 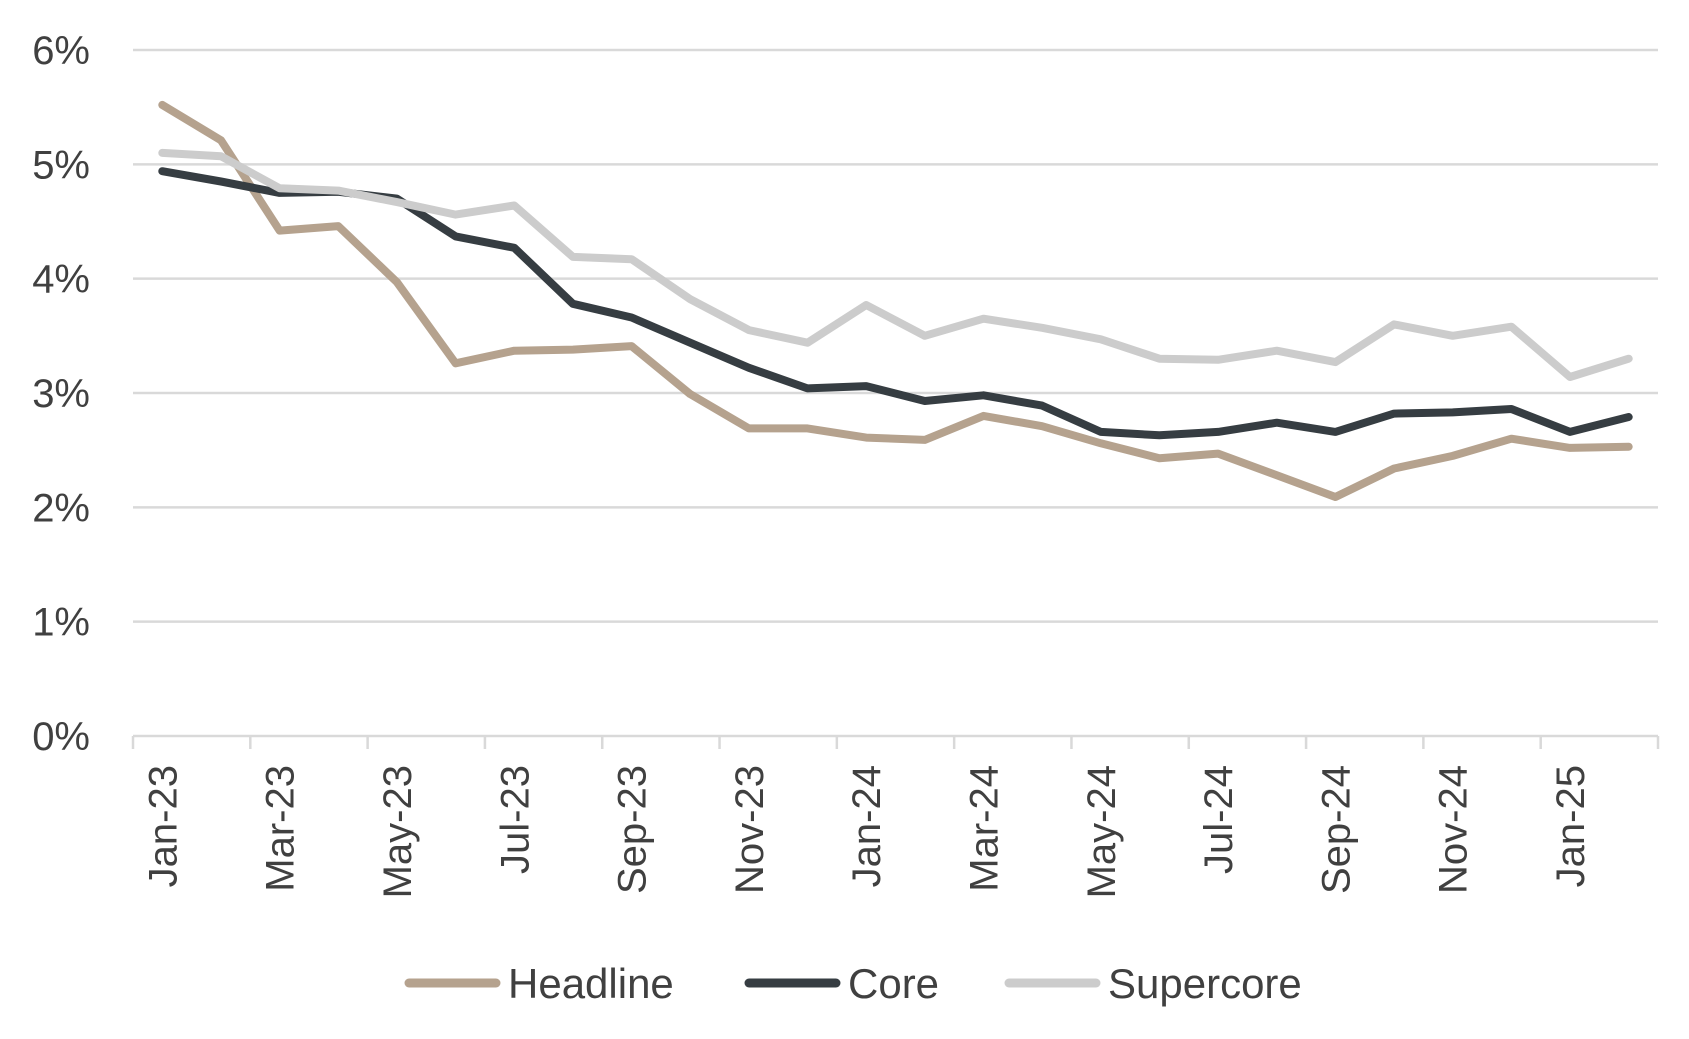 What do you see at coordinates (61, 623) in the screenshot?
I see `y-tick-label: 1%` at bounding box center [61, 623].